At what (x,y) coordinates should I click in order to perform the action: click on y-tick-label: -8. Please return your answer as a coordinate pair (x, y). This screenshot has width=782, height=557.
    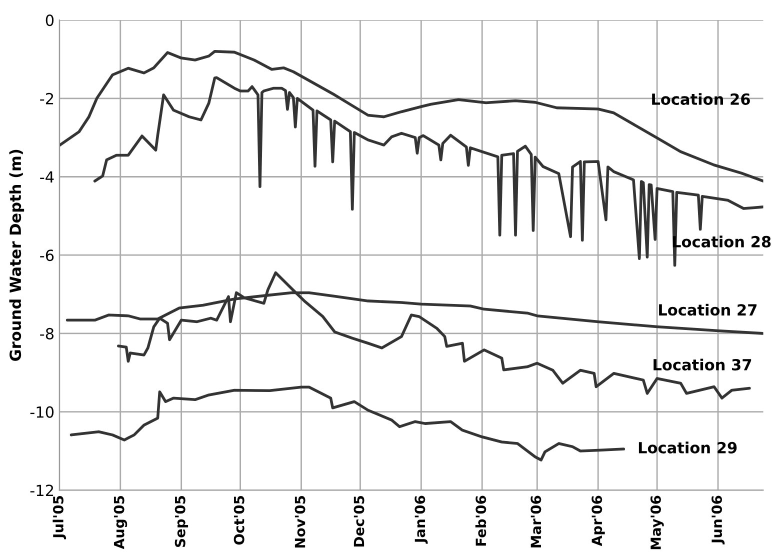
    Looking at the image, I should click on (47, 334).